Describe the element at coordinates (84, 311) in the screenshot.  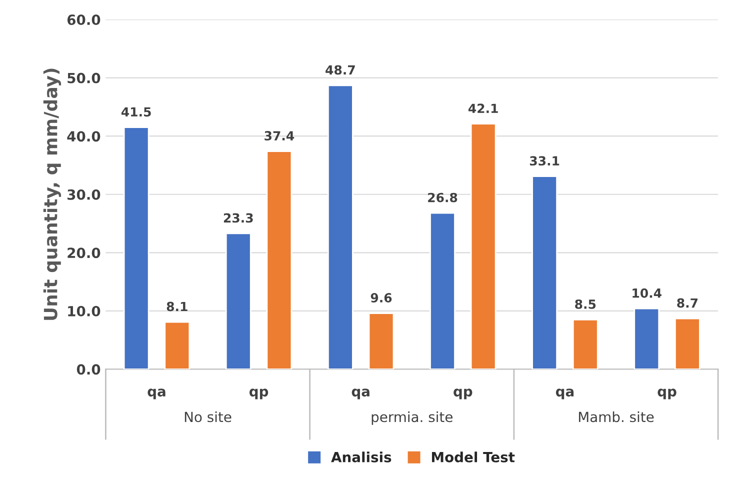
I see `y-tick-label: 10.0` at that location.